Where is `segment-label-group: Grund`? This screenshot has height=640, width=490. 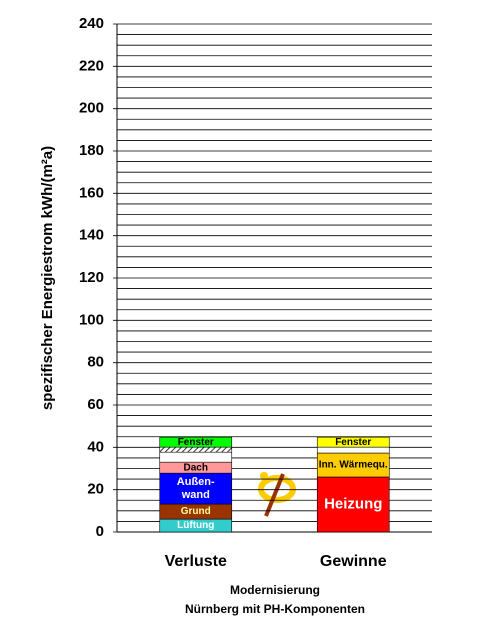
segment-label-group: Grund is located at coordinates (196, 511).